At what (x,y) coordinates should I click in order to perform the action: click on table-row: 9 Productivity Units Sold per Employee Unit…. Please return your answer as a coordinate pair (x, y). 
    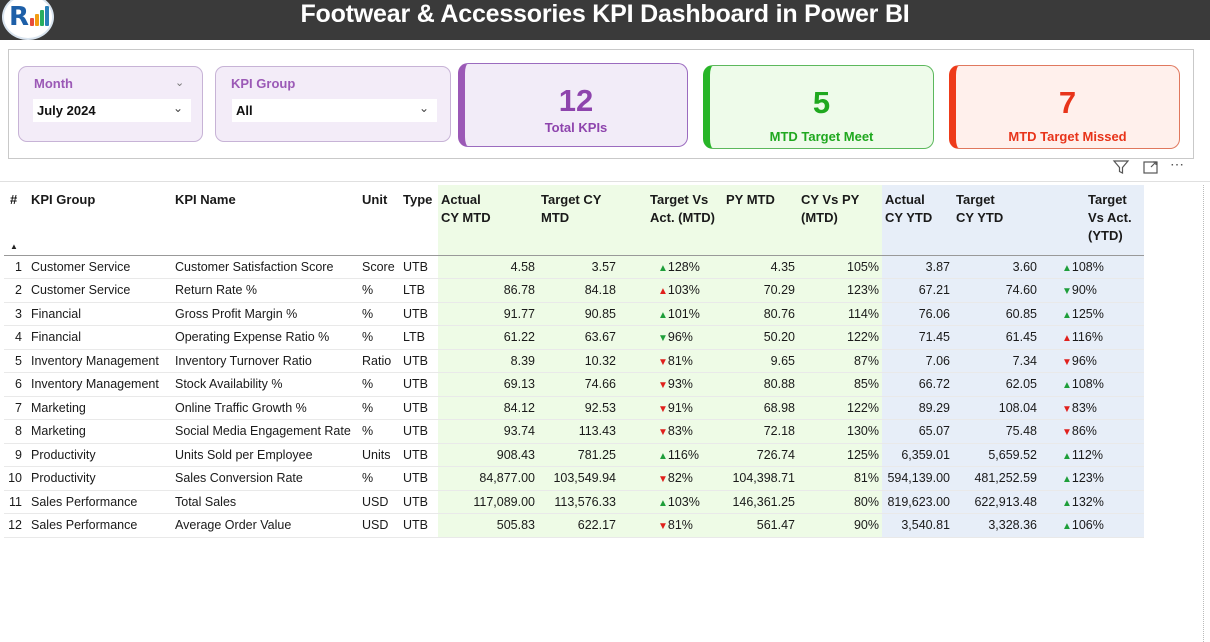
    Looking at the image, I should click on (574, 455).